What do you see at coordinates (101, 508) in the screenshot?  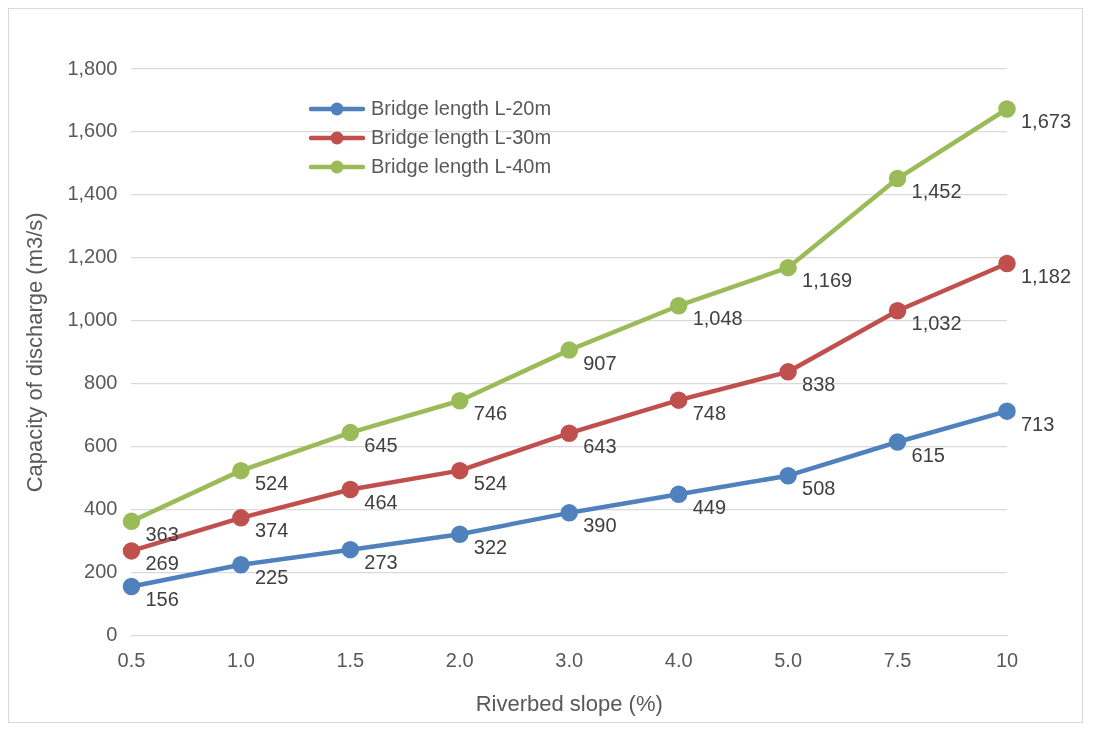 I see `y-tick-label: 400` at bounding box center [101, 508].